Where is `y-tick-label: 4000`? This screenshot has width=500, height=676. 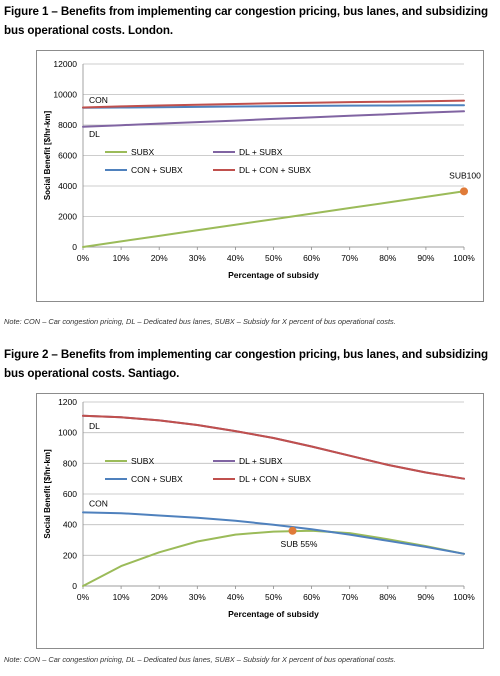
y-tick-label: 4000 is located at coordinates (67, 186).